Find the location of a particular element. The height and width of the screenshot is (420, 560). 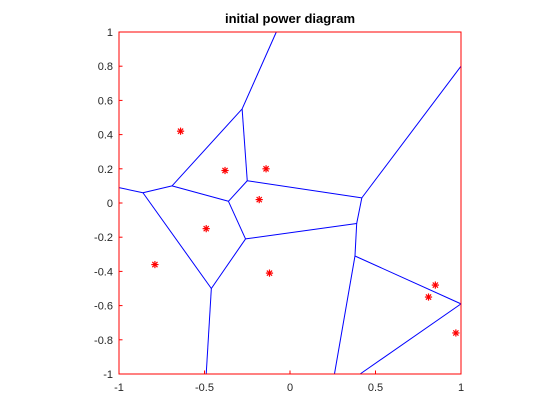

y-tick-label: 0.8 is located at coordinates (105, 67).